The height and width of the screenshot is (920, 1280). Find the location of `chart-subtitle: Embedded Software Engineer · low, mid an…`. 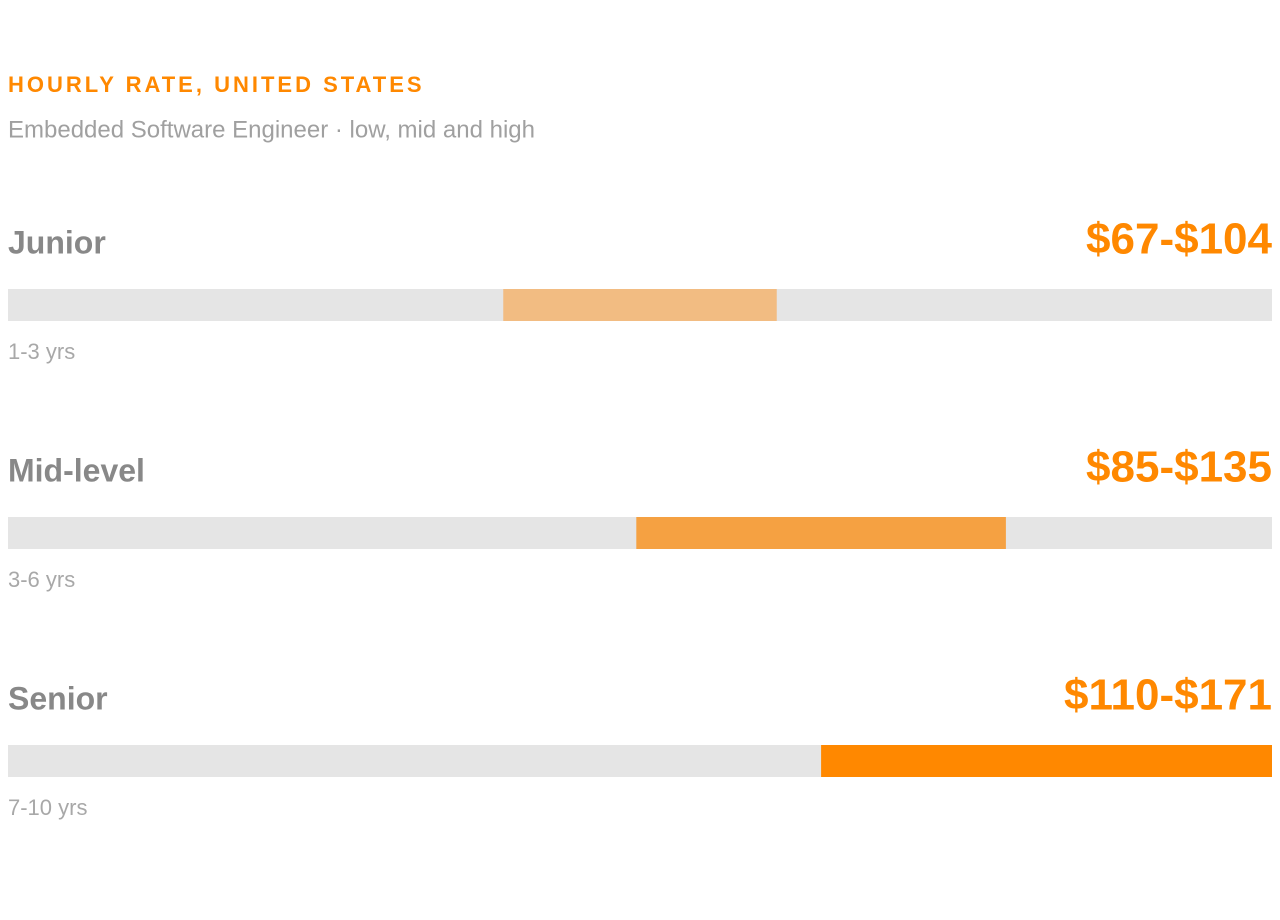

chart-subtitle: Embedded Software Engineer · low, mid an… is located at coordinates (271, 129).